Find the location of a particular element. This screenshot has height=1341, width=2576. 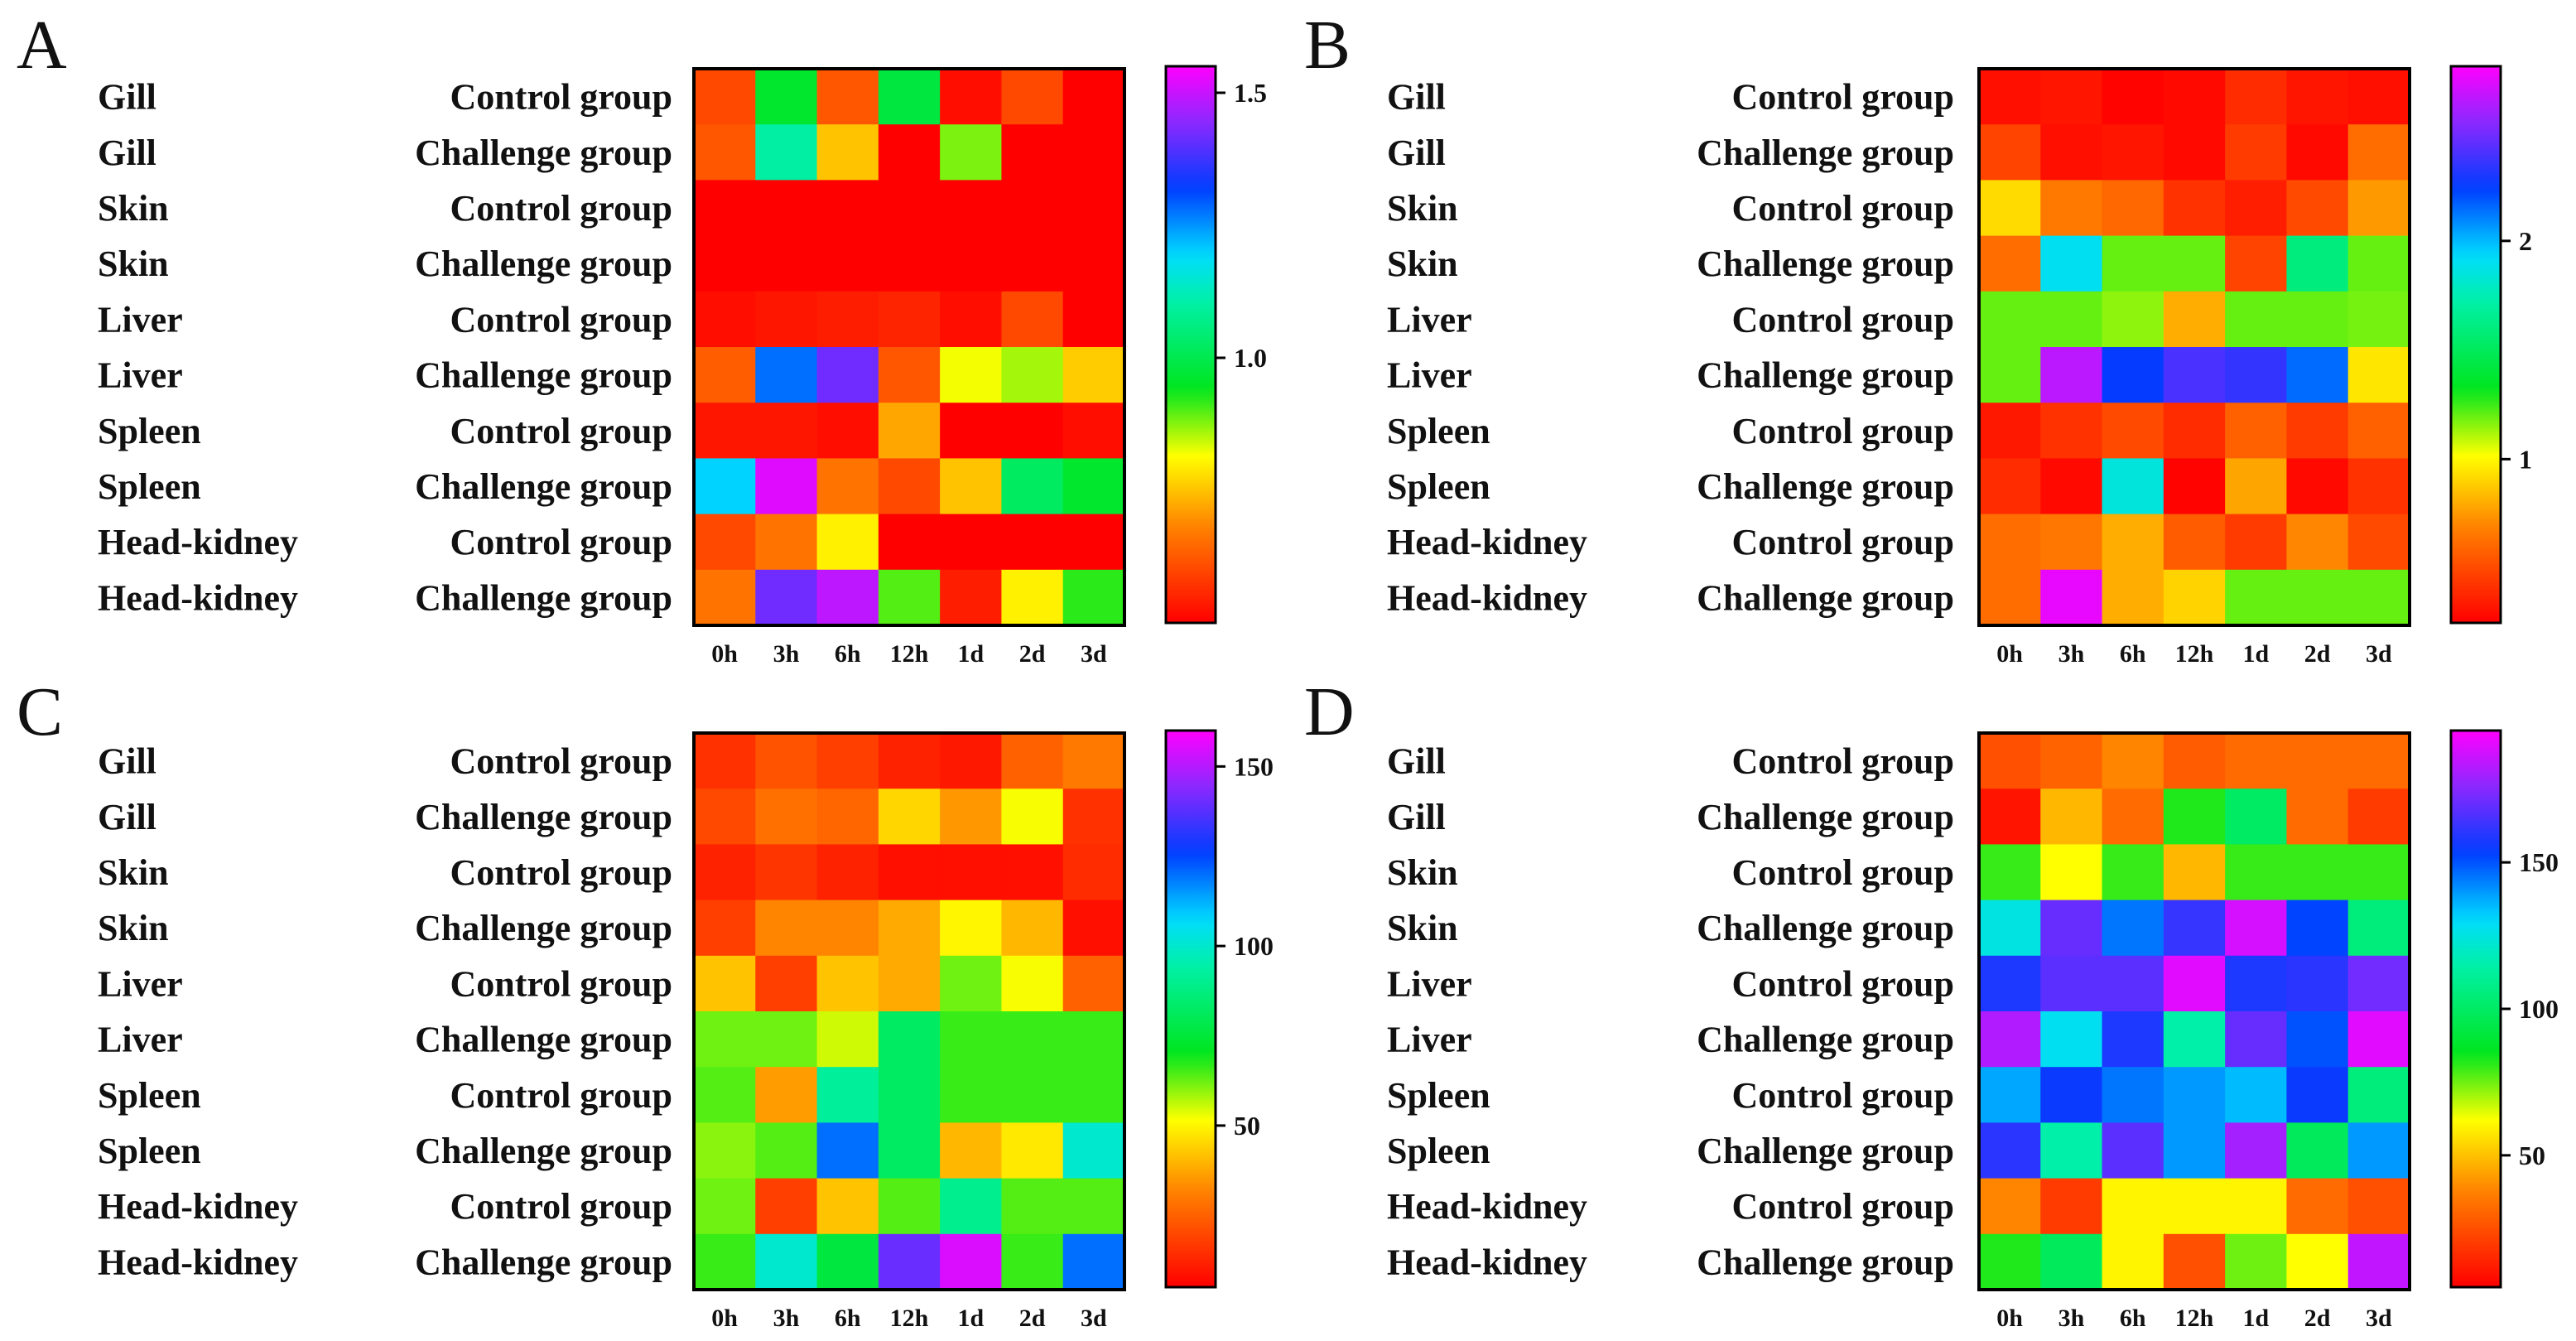

heatmap-cell-a-r3-c3 is located at coordinates (909, 263).